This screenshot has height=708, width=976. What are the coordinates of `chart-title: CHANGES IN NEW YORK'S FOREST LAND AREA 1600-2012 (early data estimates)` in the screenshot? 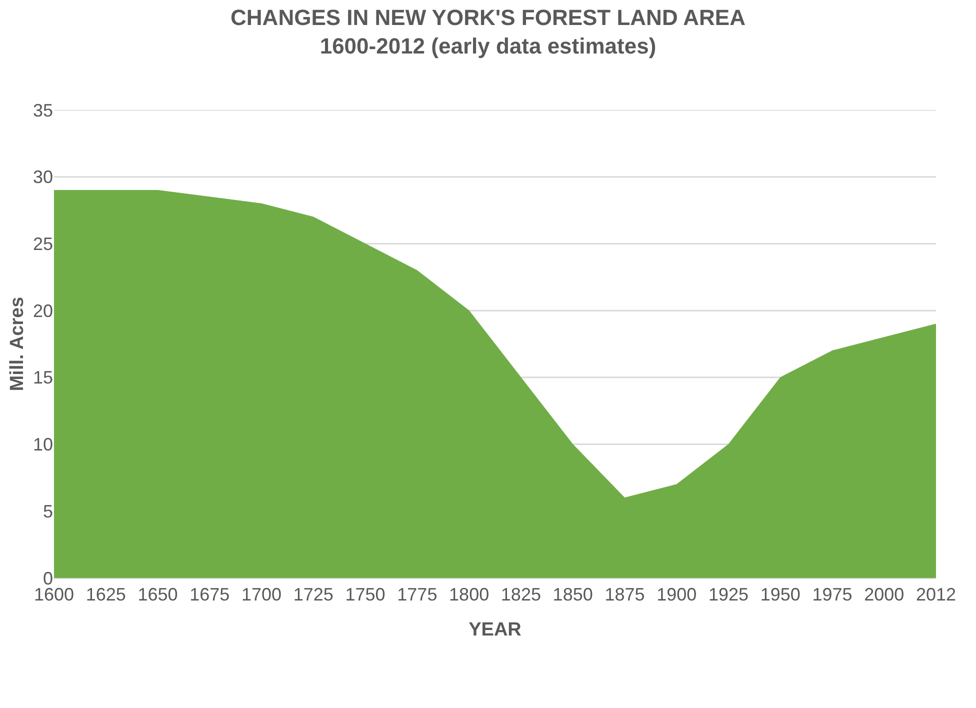 It's located at (488, 31).